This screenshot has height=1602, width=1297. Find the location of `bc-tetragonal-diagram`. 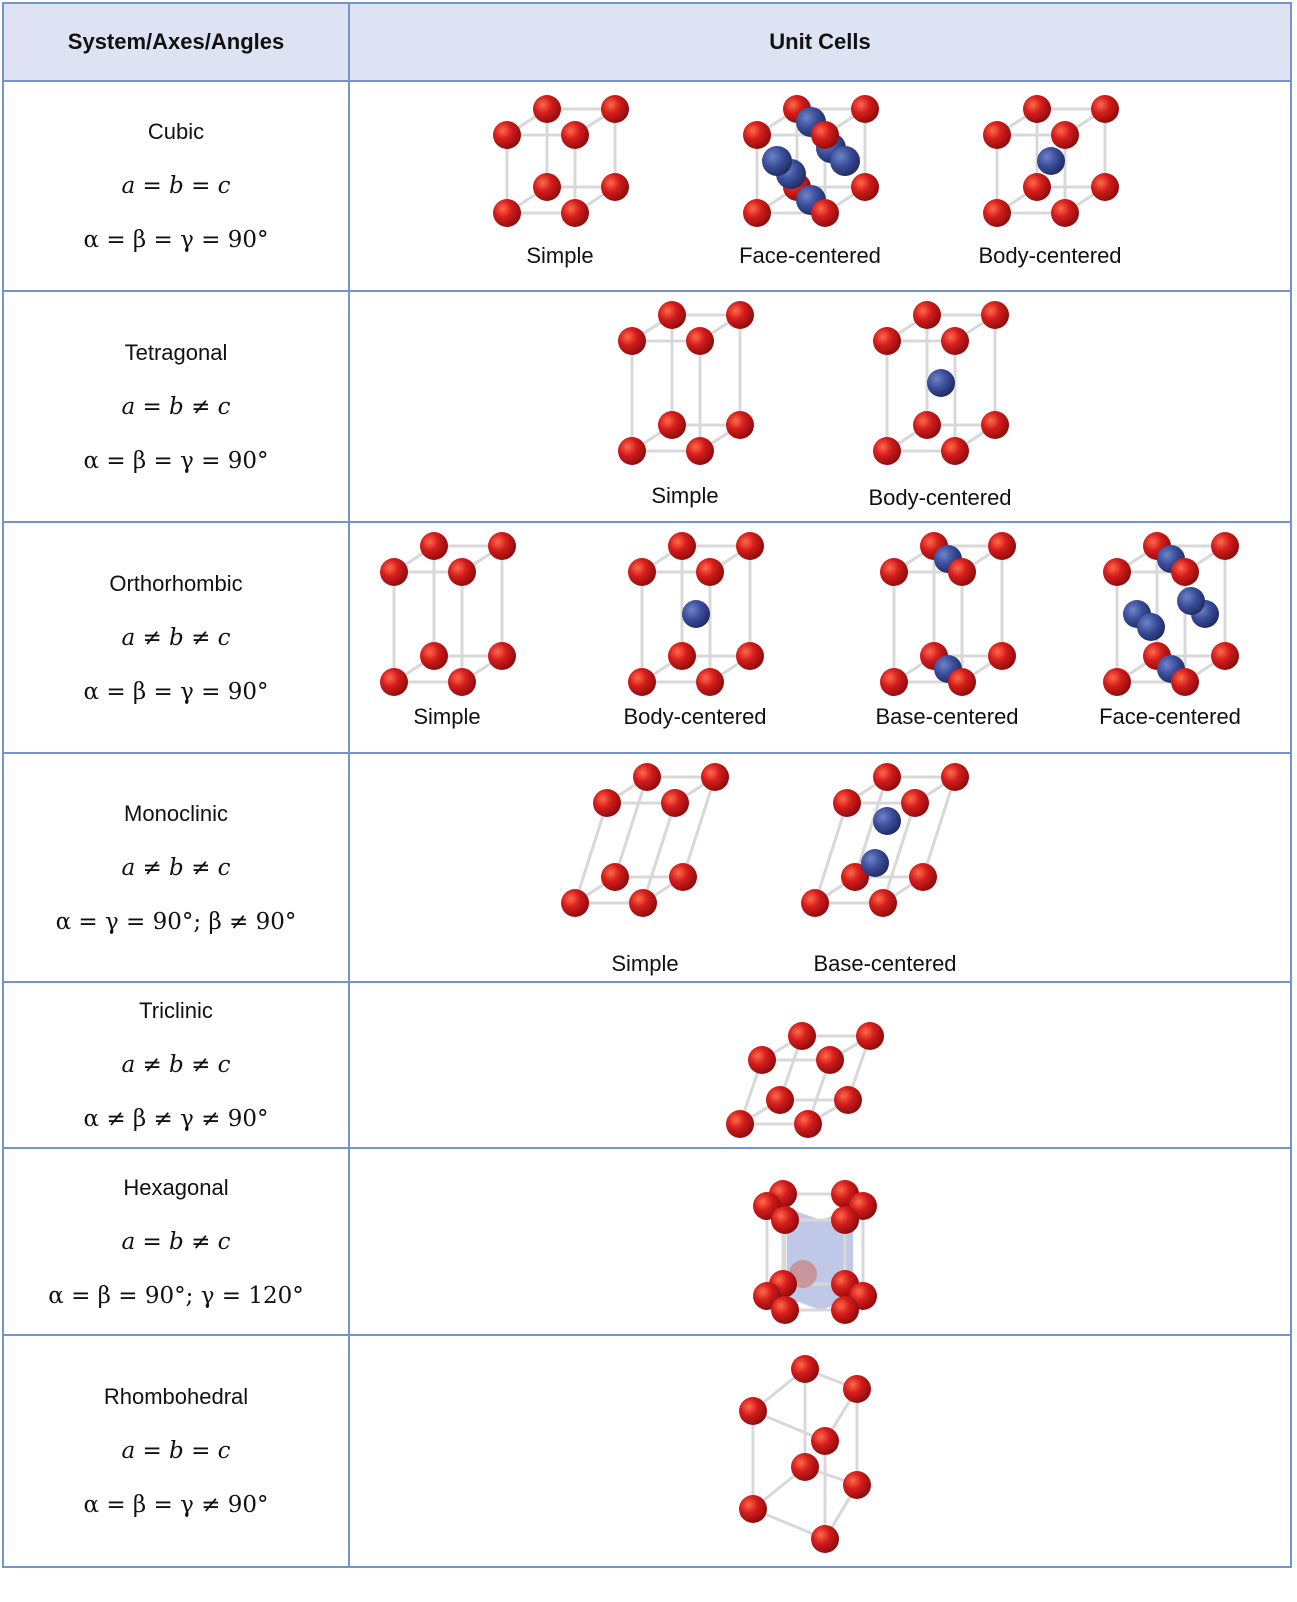

bc-tetragonal-diagram is located at coordinates (941, 383).